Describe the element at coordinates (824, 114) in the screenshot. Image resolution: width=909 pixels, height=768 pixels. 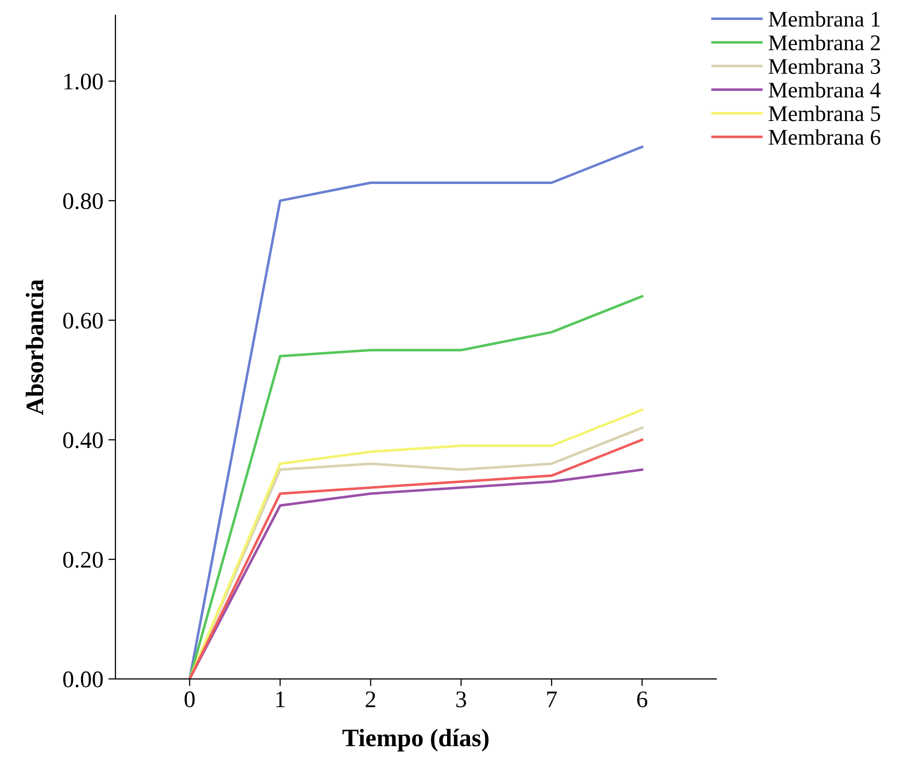
I see `legend-label: Membrana 5` at that location.